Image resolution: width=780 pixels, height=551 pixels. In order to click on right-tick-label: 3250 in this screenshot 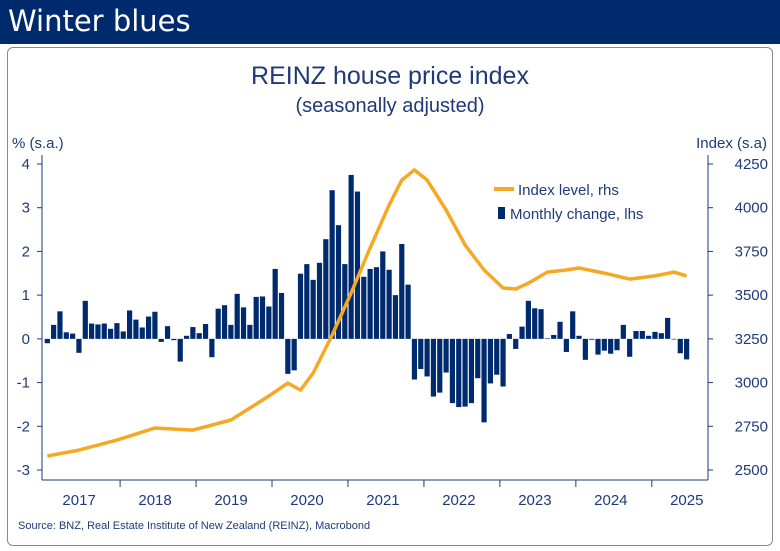, I will do `click(751, 339)`.